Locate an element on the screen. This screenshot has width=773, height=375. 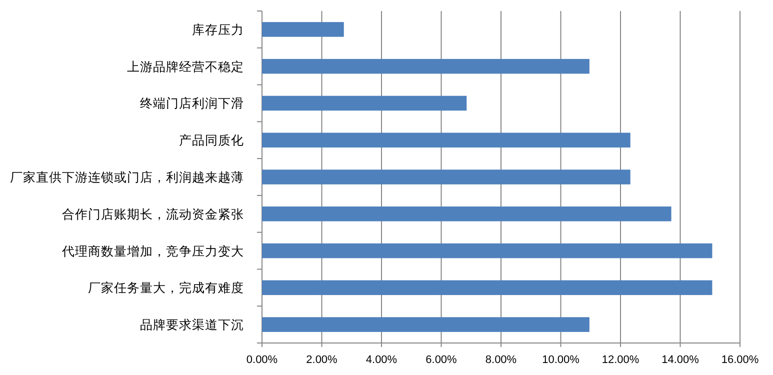
y-tick-label: 代理商数量增加，竞争压力变大 is located at coordinates (152, 251).